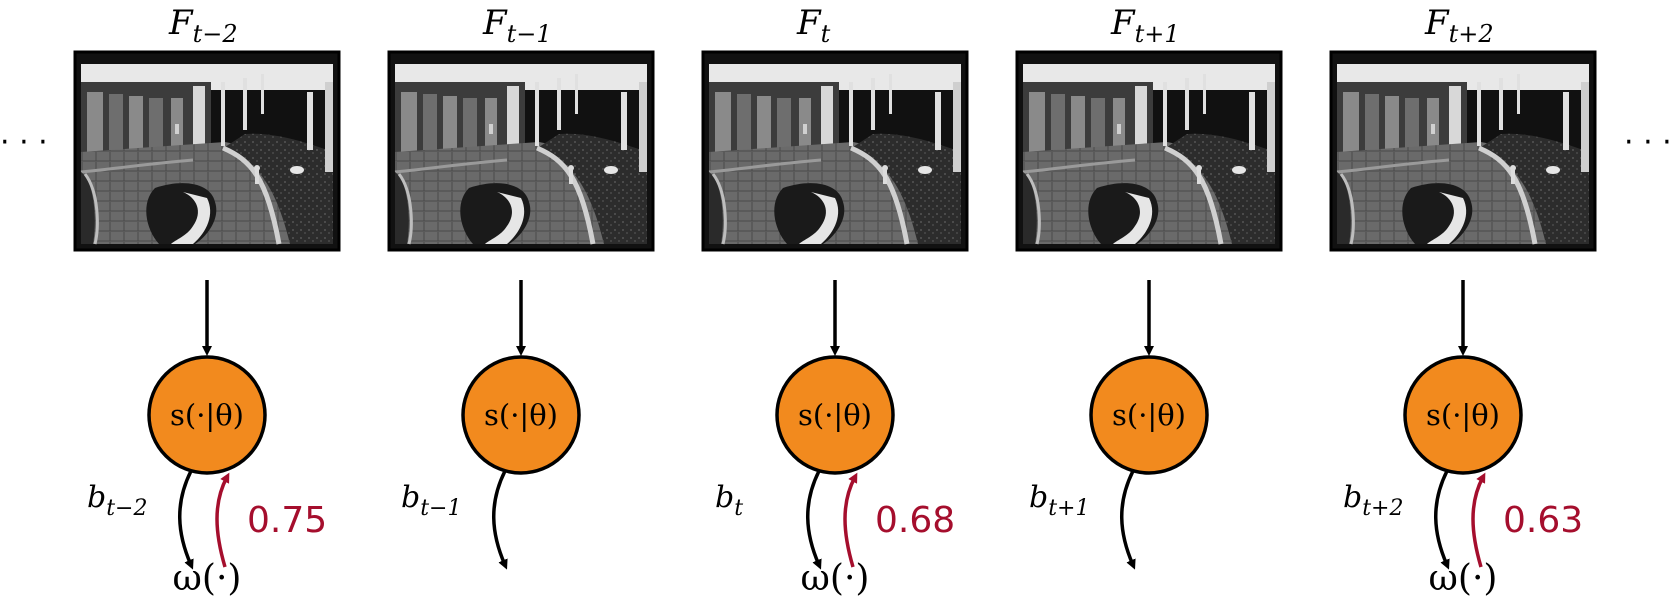  I want to click on frame-title-subscript: t+1, so click(1157, 34).